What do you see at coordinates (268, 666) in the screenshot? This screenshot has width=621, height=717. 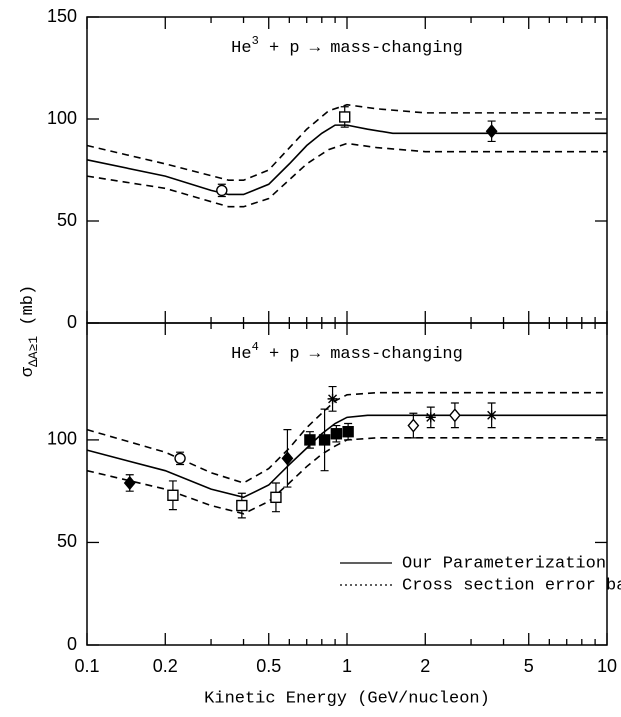 I see `x-tick-label: 0.5` at bounding box center [268, 666].